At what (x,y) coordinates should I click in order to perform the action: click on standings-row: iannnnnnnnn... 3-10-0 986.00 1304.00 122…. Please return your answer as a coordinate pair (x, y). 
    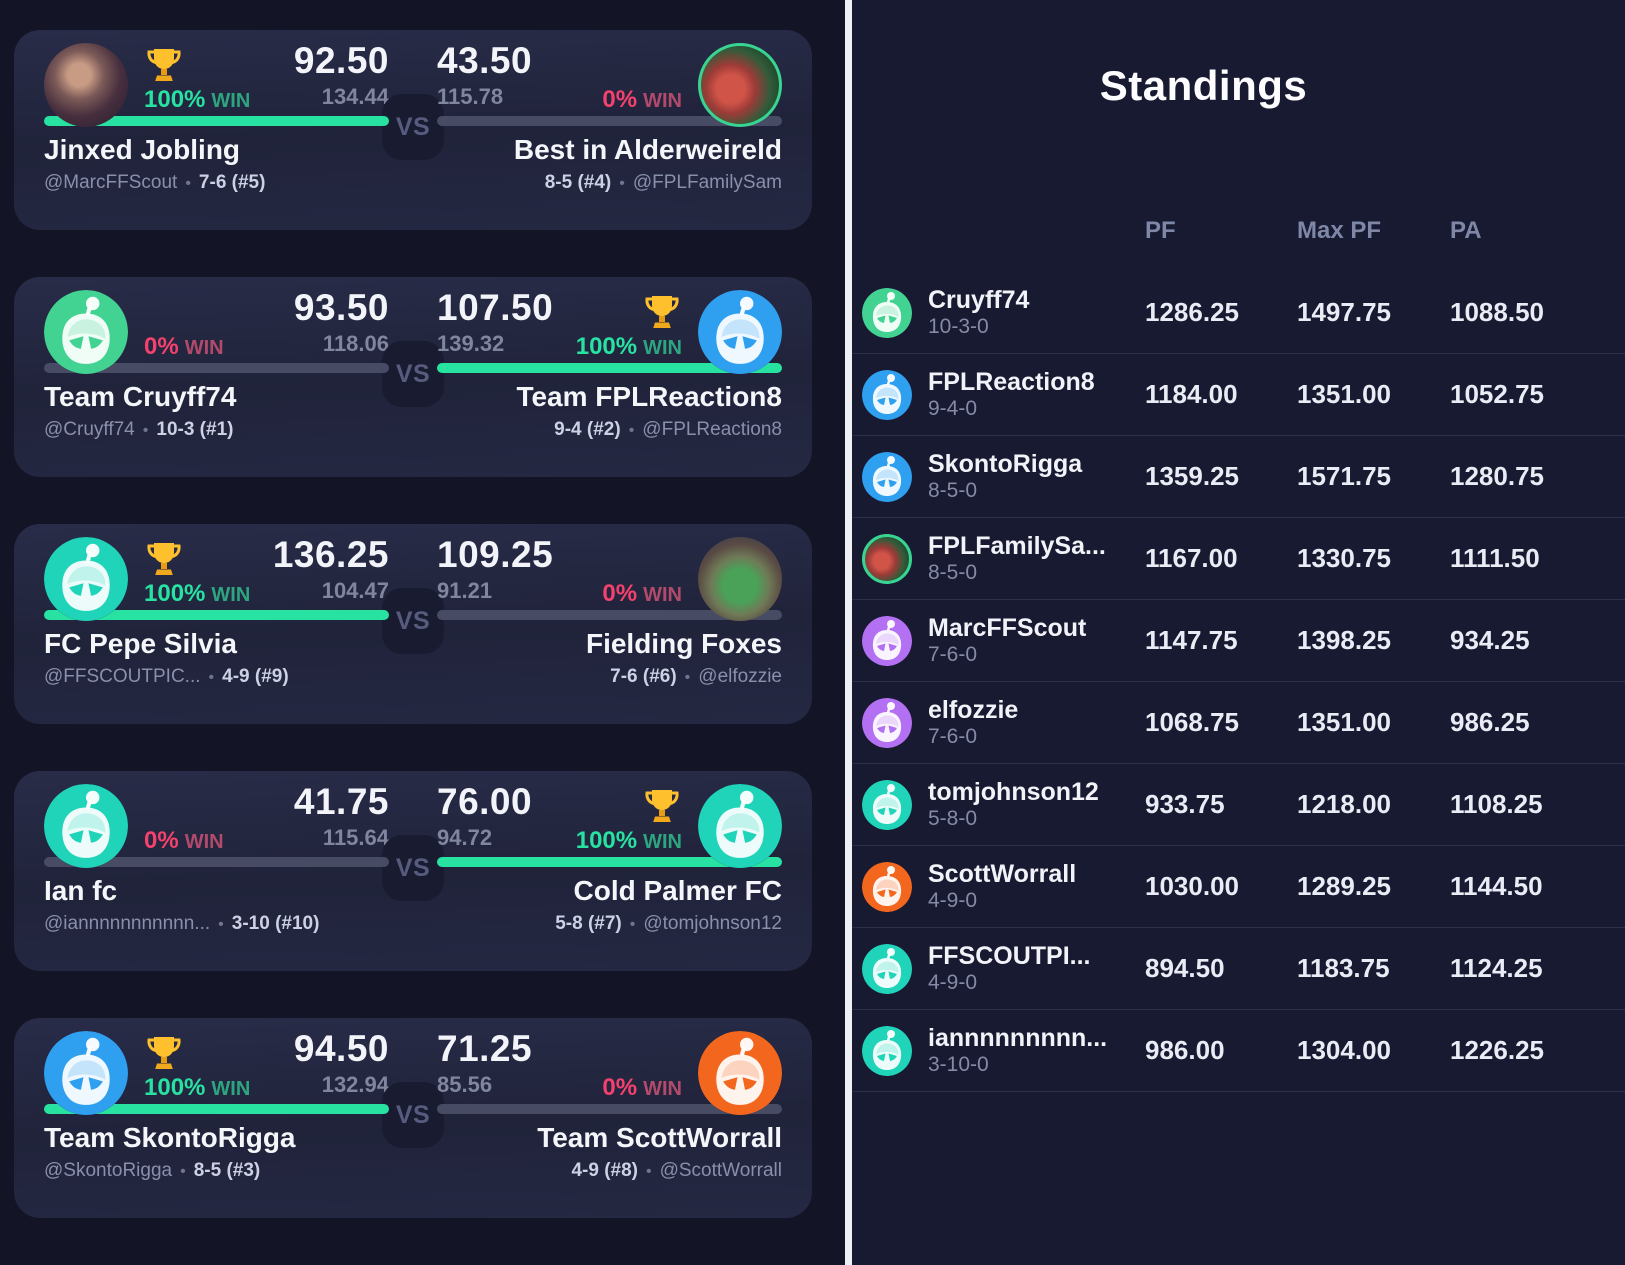
    Looking at the image, I should click on (1238, 1051).